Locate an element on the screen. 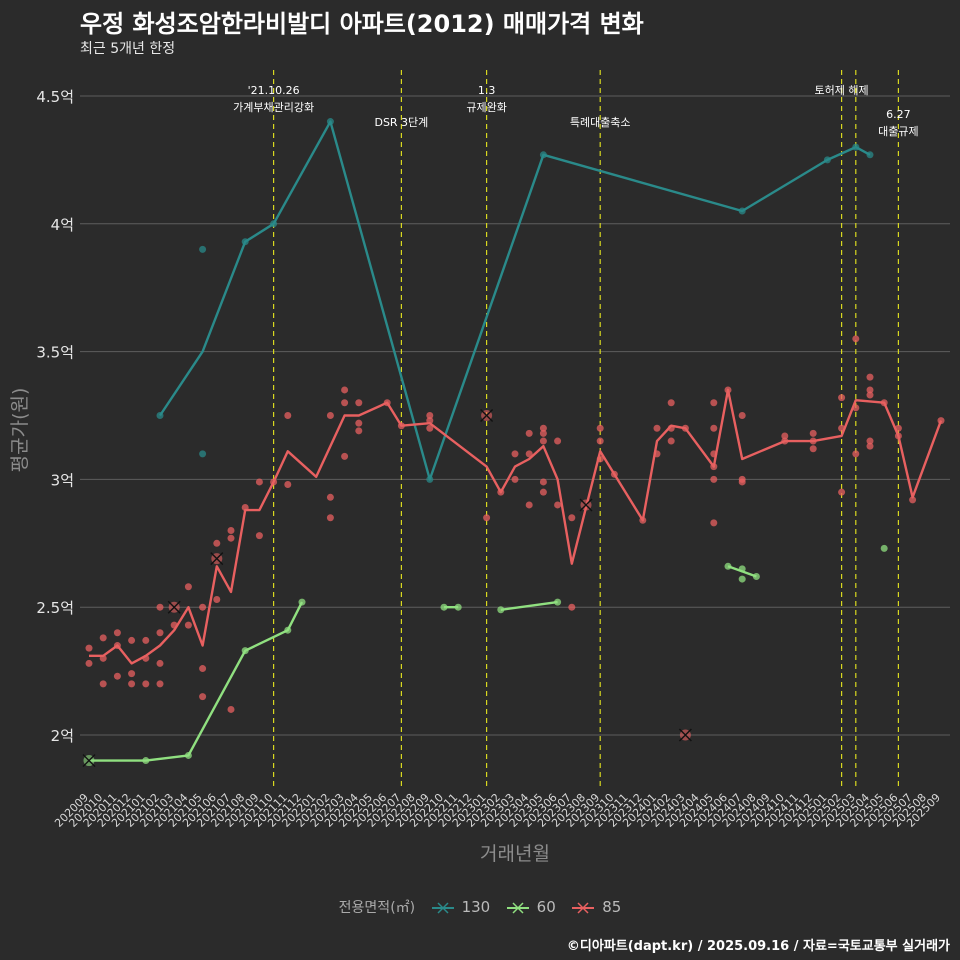 The image size is (960, 960). y-axis-title: 평균가(원) is located at coordinates (20, 430).